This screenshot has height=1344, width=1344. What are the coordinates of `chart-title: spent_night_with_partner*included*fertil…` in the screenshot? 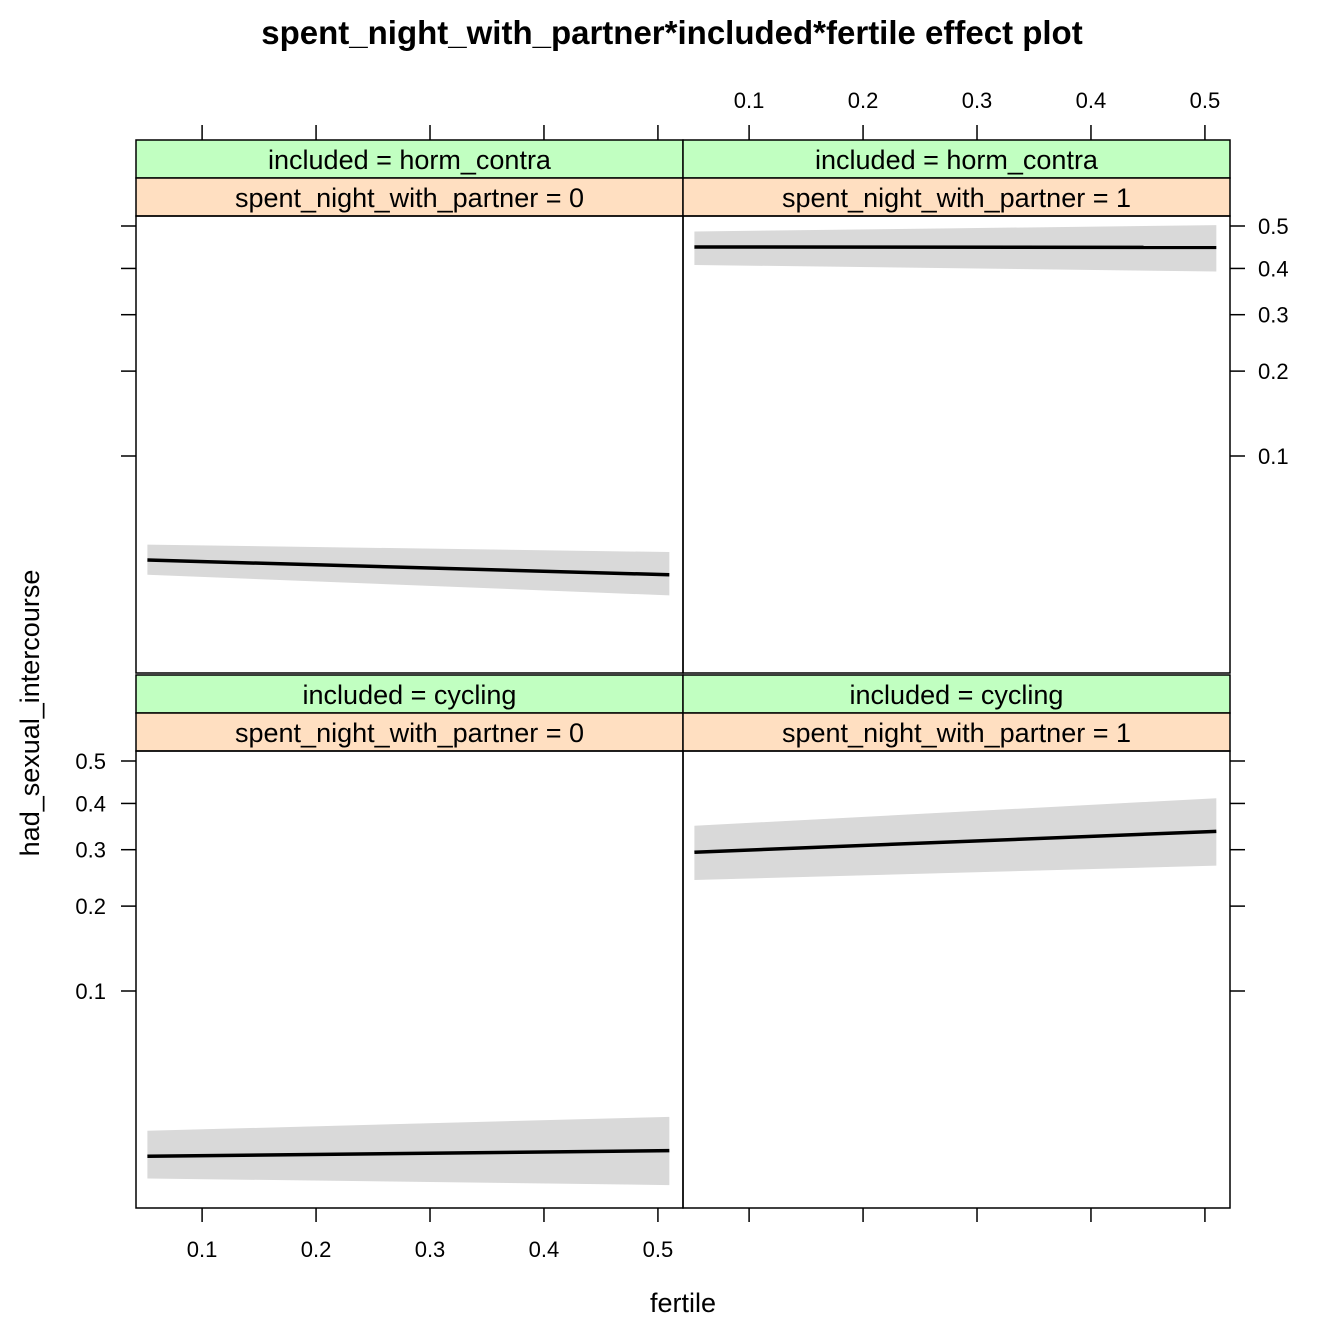 It's located at (671, 32).